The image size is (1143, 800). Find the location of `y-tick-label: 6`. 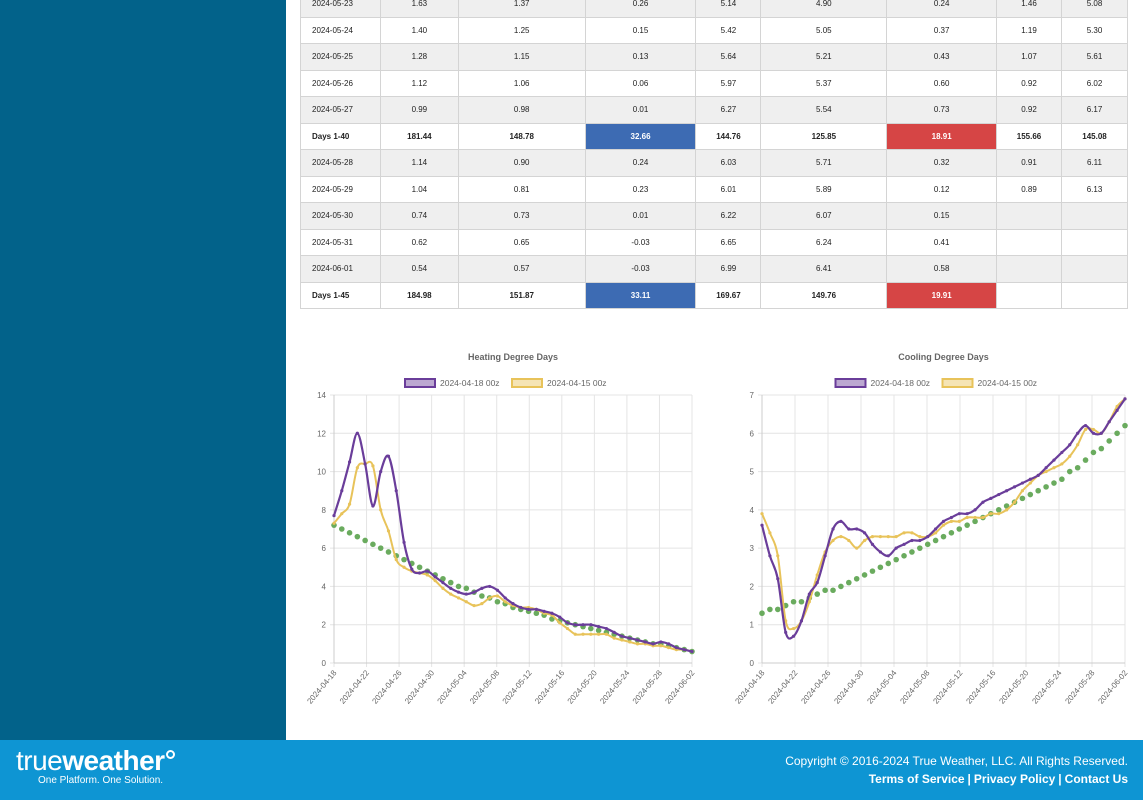

y-tick-label: 6 is located at coordinates (324, 548).